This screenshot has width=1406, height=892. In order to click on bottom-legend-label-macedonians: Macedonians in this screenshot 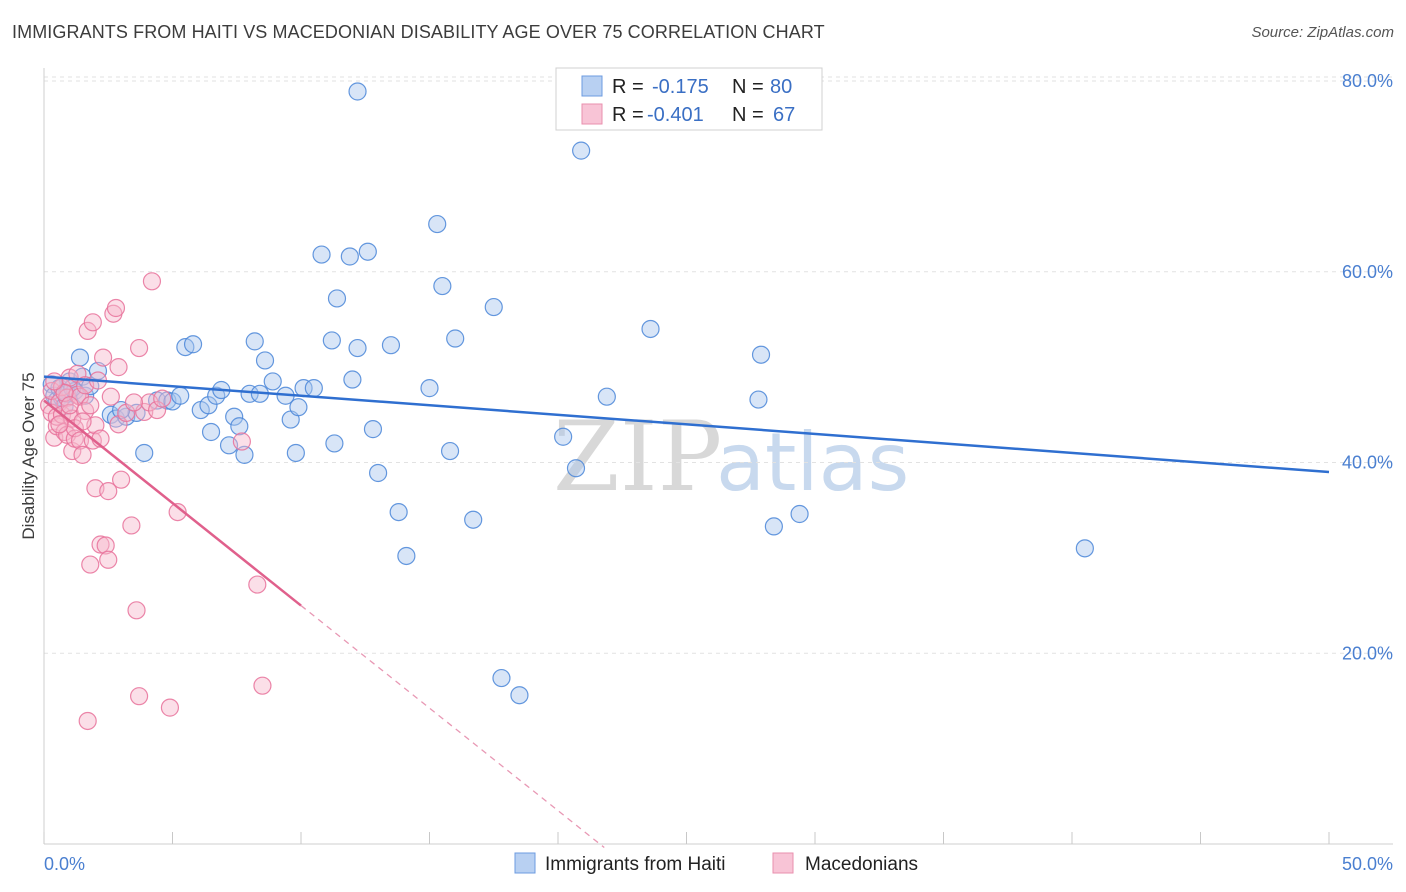, I will do `click(861, 864)`.